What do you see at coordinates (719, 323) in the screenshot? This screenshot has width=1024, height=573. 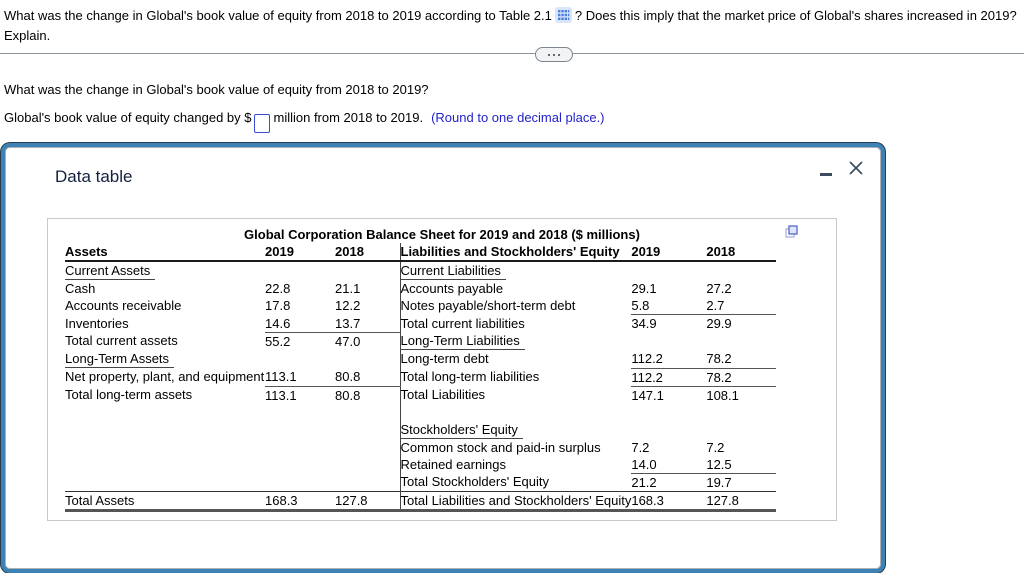 I see `value-2018: 29.9` at bounding box center [719, 323].